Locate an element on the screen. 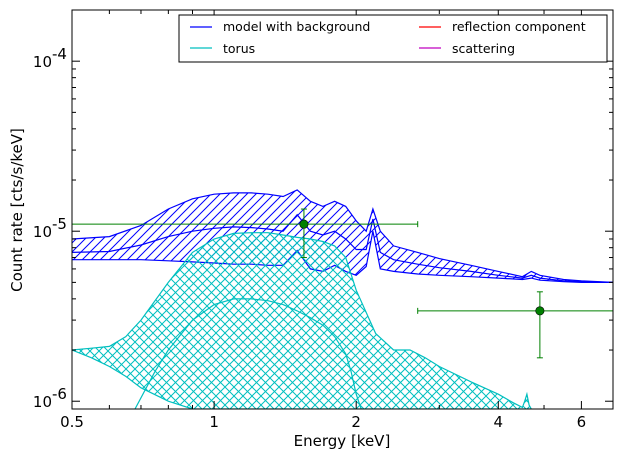  series-line-model-with-background-median is located at coordinates (342, 248).